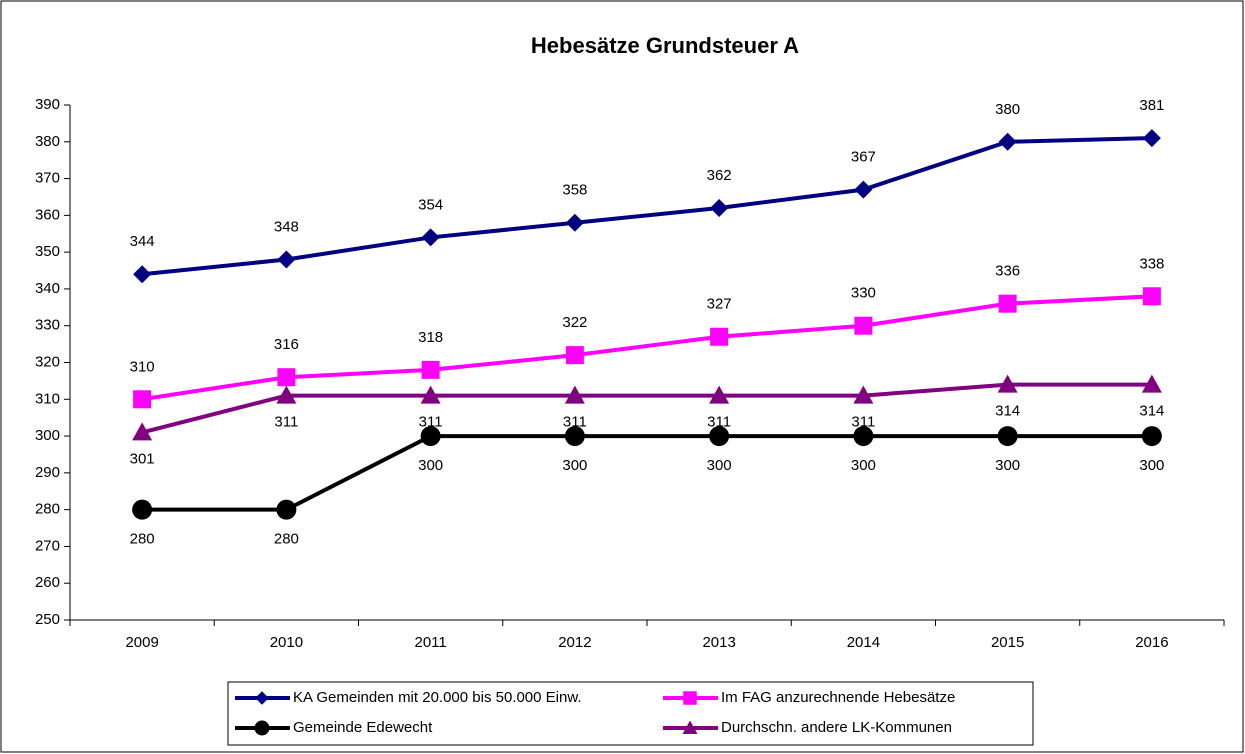 The width and height of the screenshot is (1245, 754). Describe the element at coordinates (838, 697) in the screenshot. I see `legend-label: Im FAG anzurechnende Hebesätze` at that location.